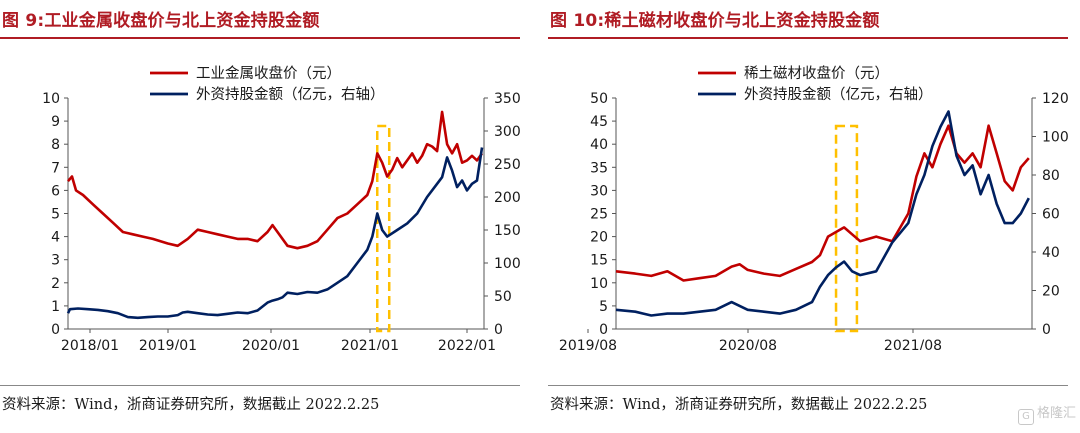 The width and height of the screenshot is (1080, 433). What do you see at coordinates (507, 198) in the screenshot?
I see `y-right-tick-label: 200` at bounding box center [507, 198].